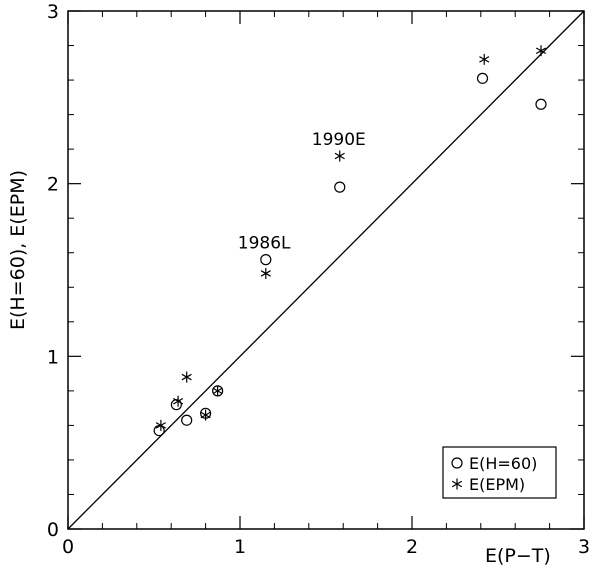  What do you see at coordinates (584, 547) in the screenshot?
I see `x-tick-label: 3` at bounding box center [584, 547].